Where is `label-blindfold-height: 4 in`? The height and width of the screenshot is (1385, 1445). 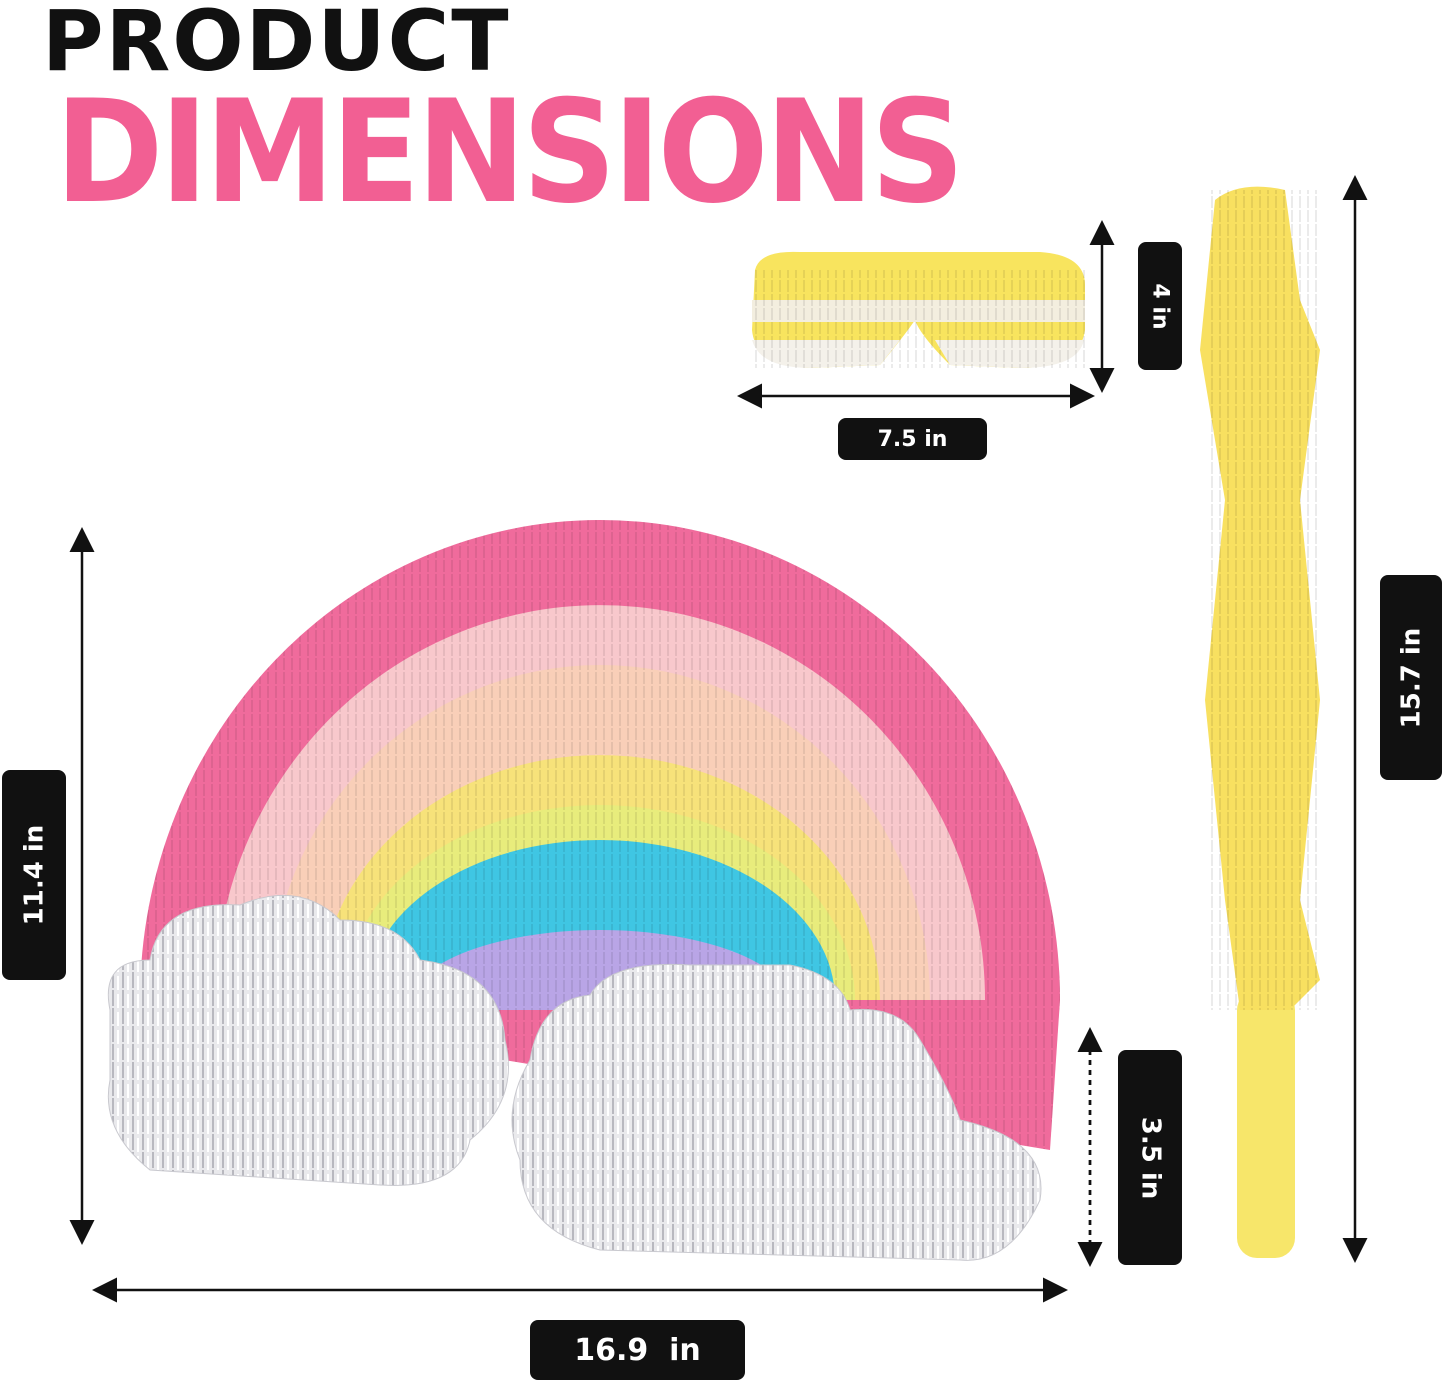
label-blindfold-height: 4 in is located at coordinates (1160, 306).